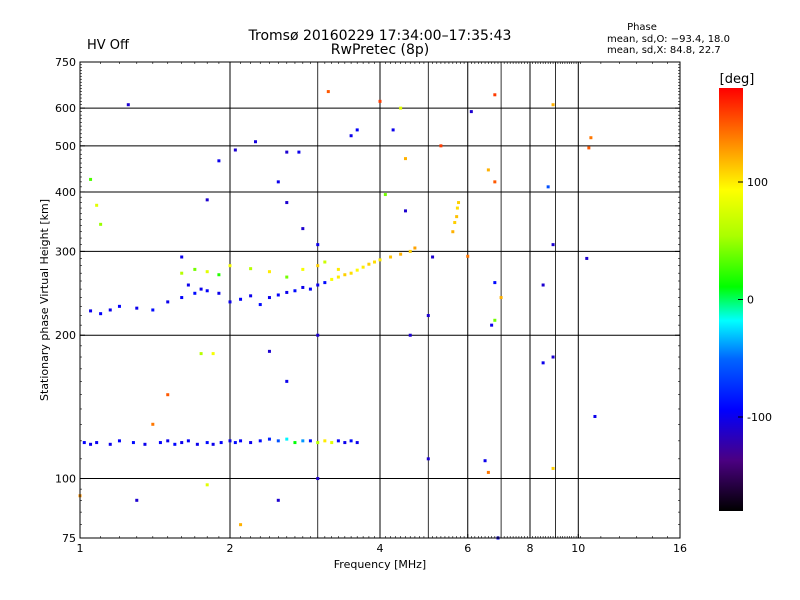 The width and height of the screenshot is (800, 600). What do you see at coordinates (230, 548) in the screenshot?
I see `x-tick-label: 2` at bounding box center [230, 548].